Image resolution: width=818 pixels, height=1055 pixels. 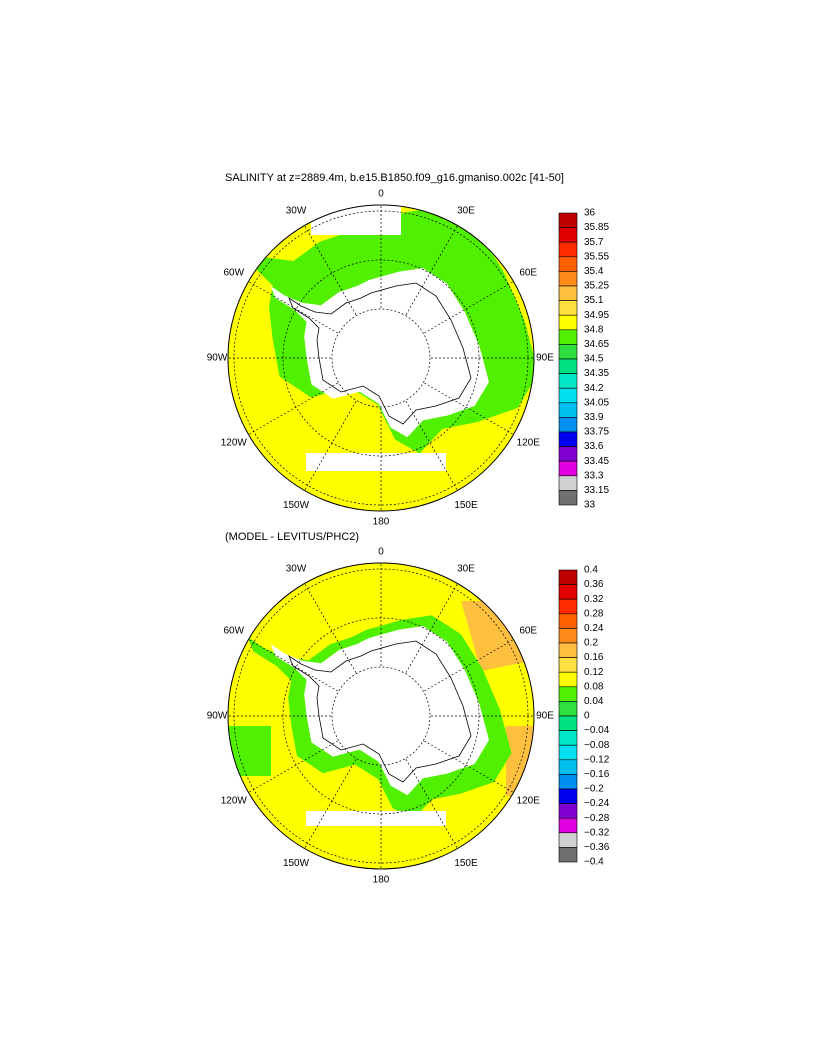 I want to click on colorbar-label: 34.95, so click(x=596, y=315).